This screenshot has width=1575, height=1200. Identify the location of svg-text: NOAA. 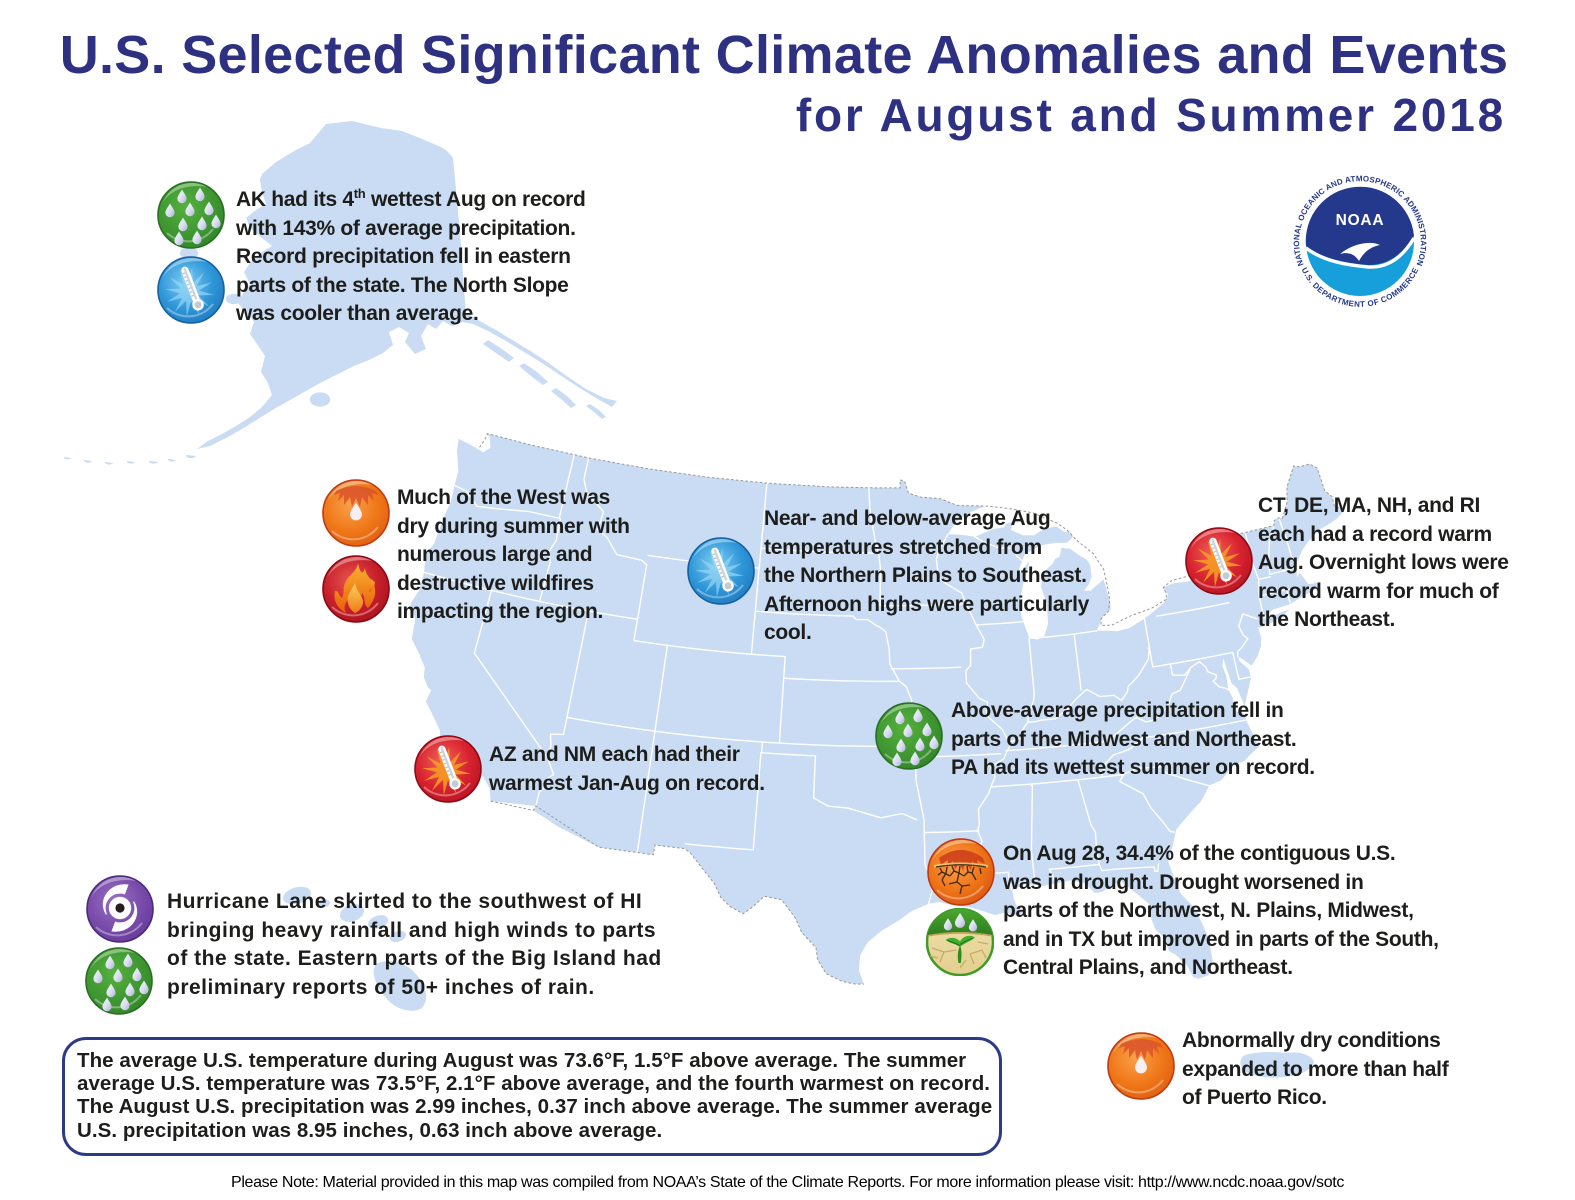
(1360, 220).